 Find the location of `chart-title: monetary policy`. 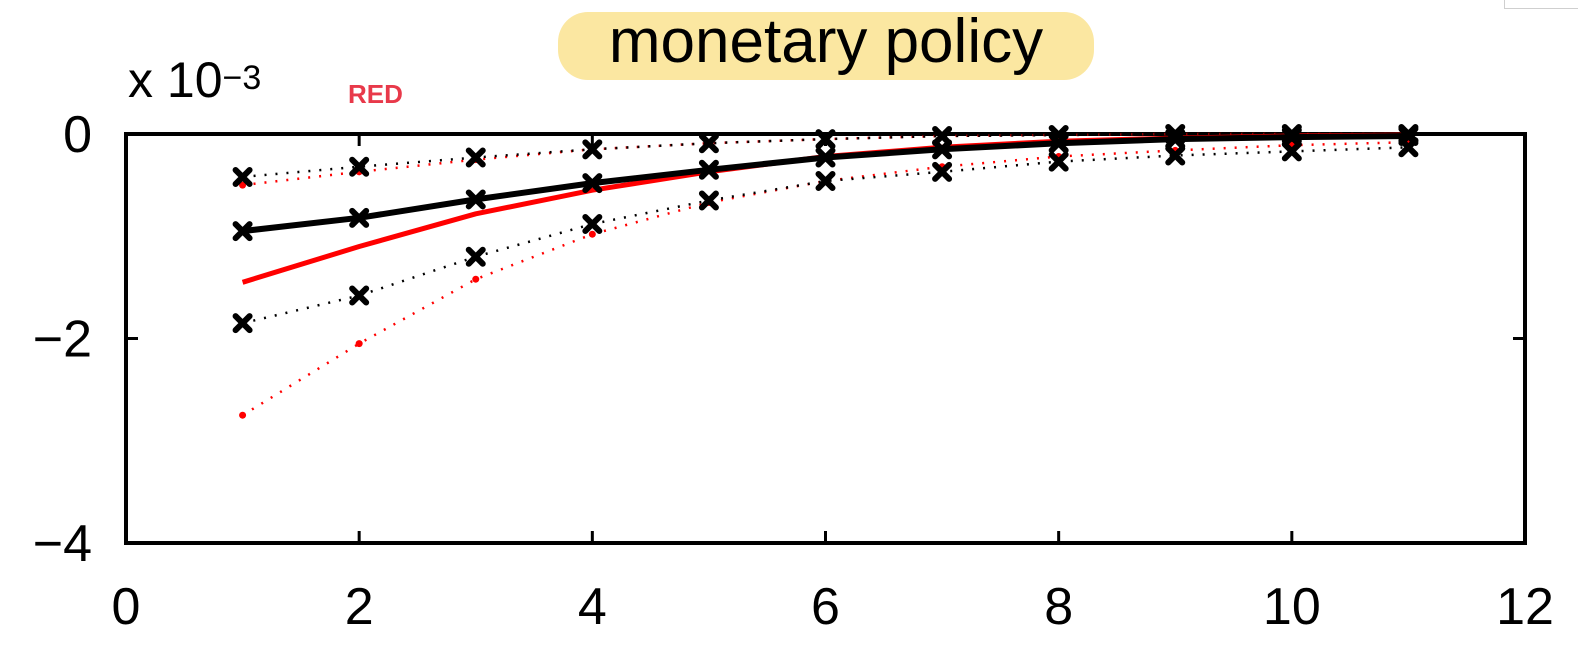

chart-title: monetary policy is located at coordinates (826, 41).